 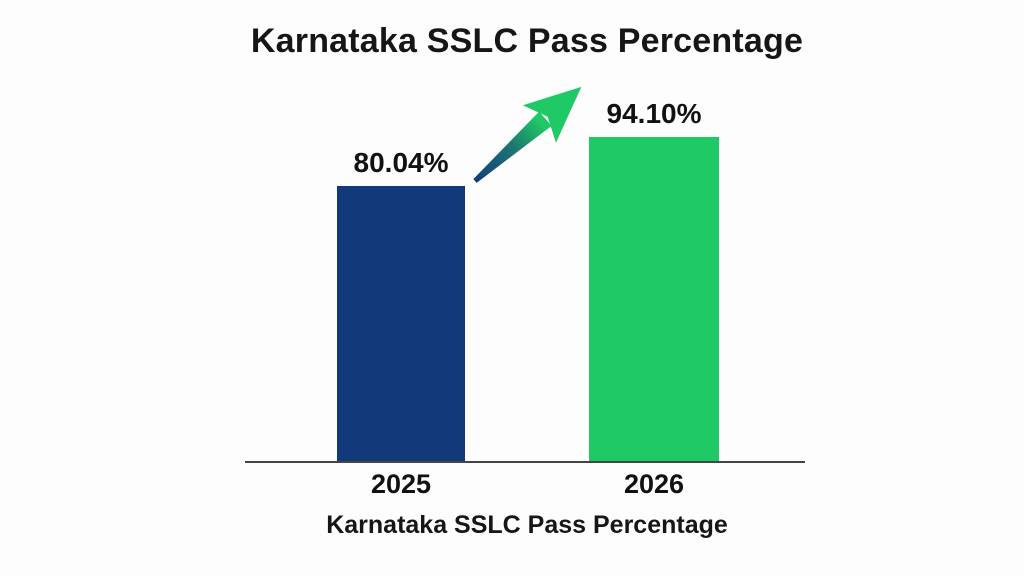 I want to click on trend-up-arrow-icon, so click(x=527, y=134).